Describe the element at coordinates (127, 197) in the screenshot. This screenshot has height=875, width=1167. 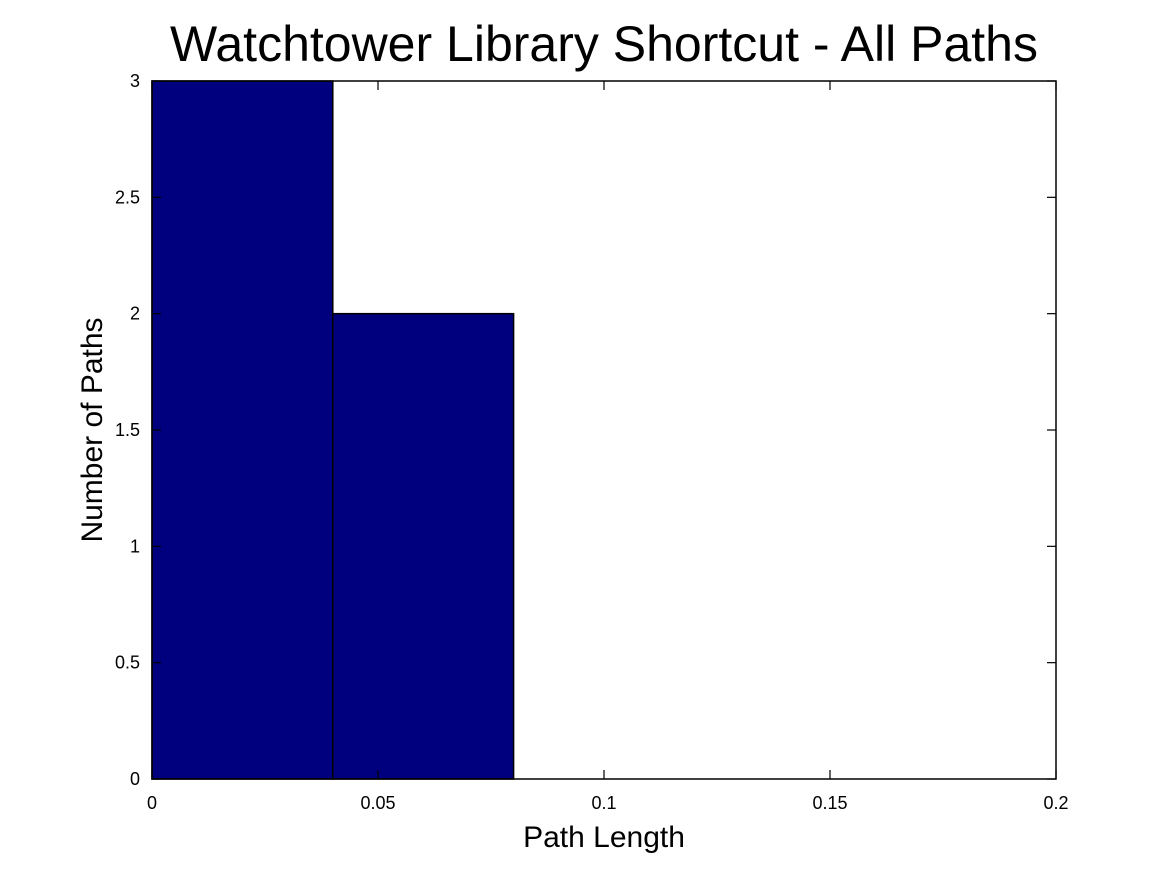
I see `y-tick-label: 2.5` at that location.